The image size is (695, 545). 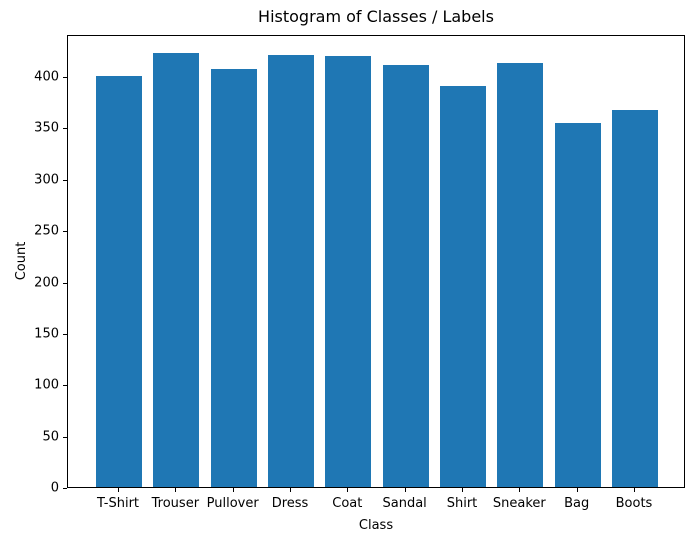 What do you see at coordinates (119, 281) in the screenshot?
I see `bar-t-shirt` at bounding box center [119, 281].